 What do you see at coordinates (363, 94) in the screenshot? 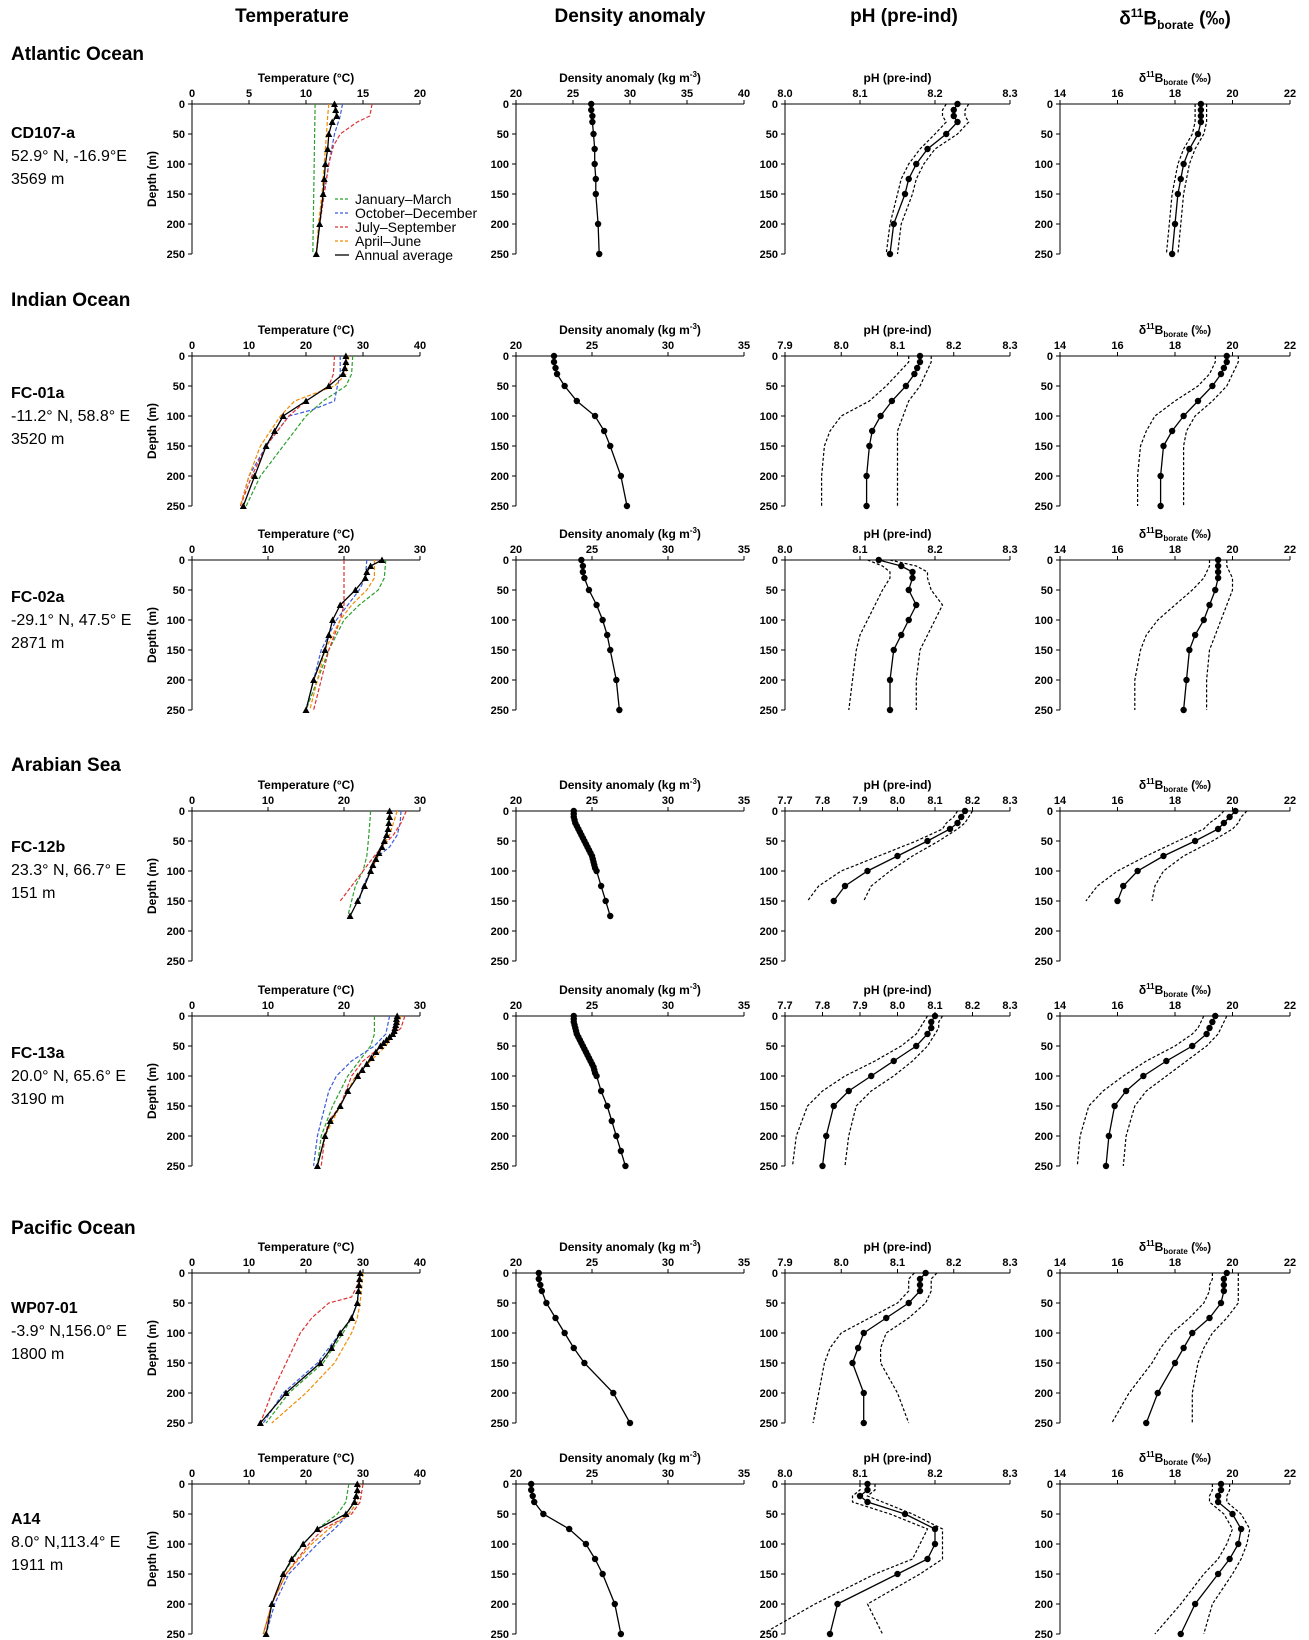
I see `x-tick-label: 15` at bounding box center [363, 94].